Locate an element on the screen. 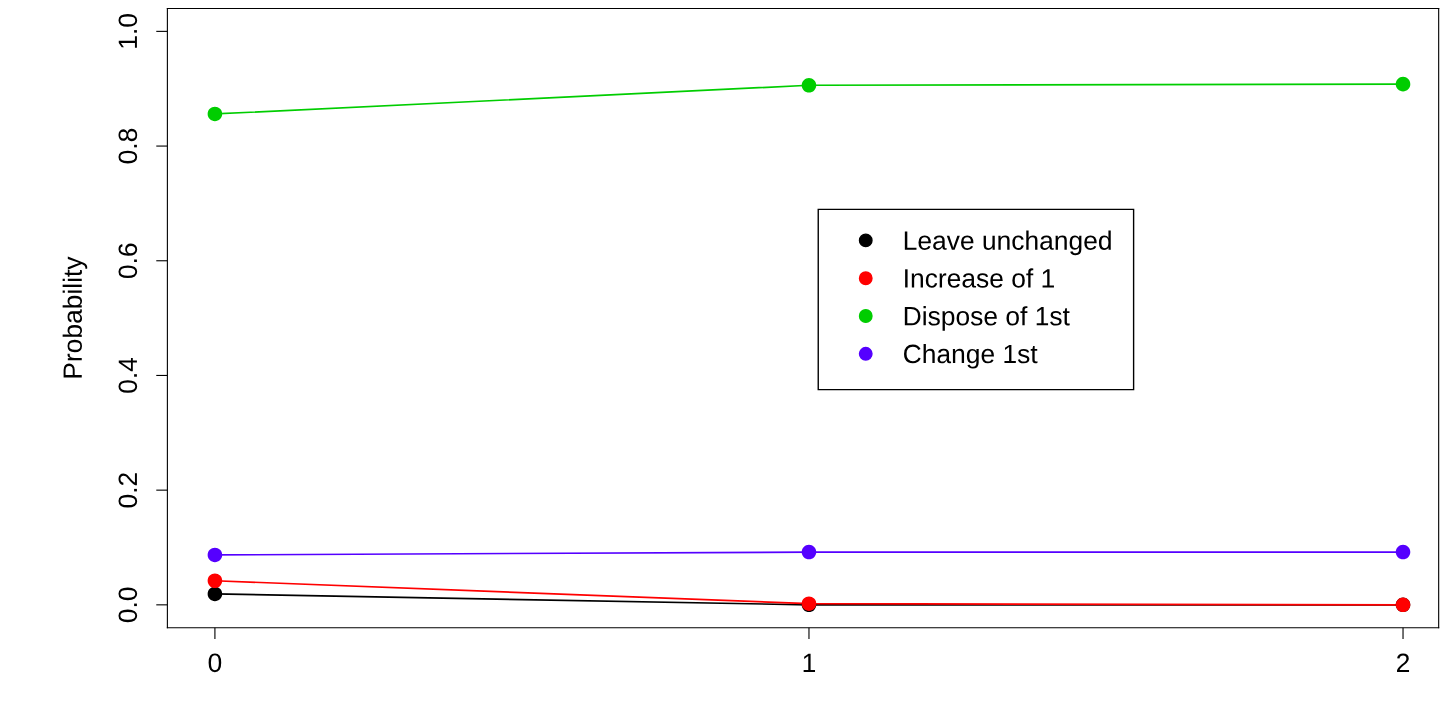  legend-label: Dispose of 1st is located at coordinates (987, 318).